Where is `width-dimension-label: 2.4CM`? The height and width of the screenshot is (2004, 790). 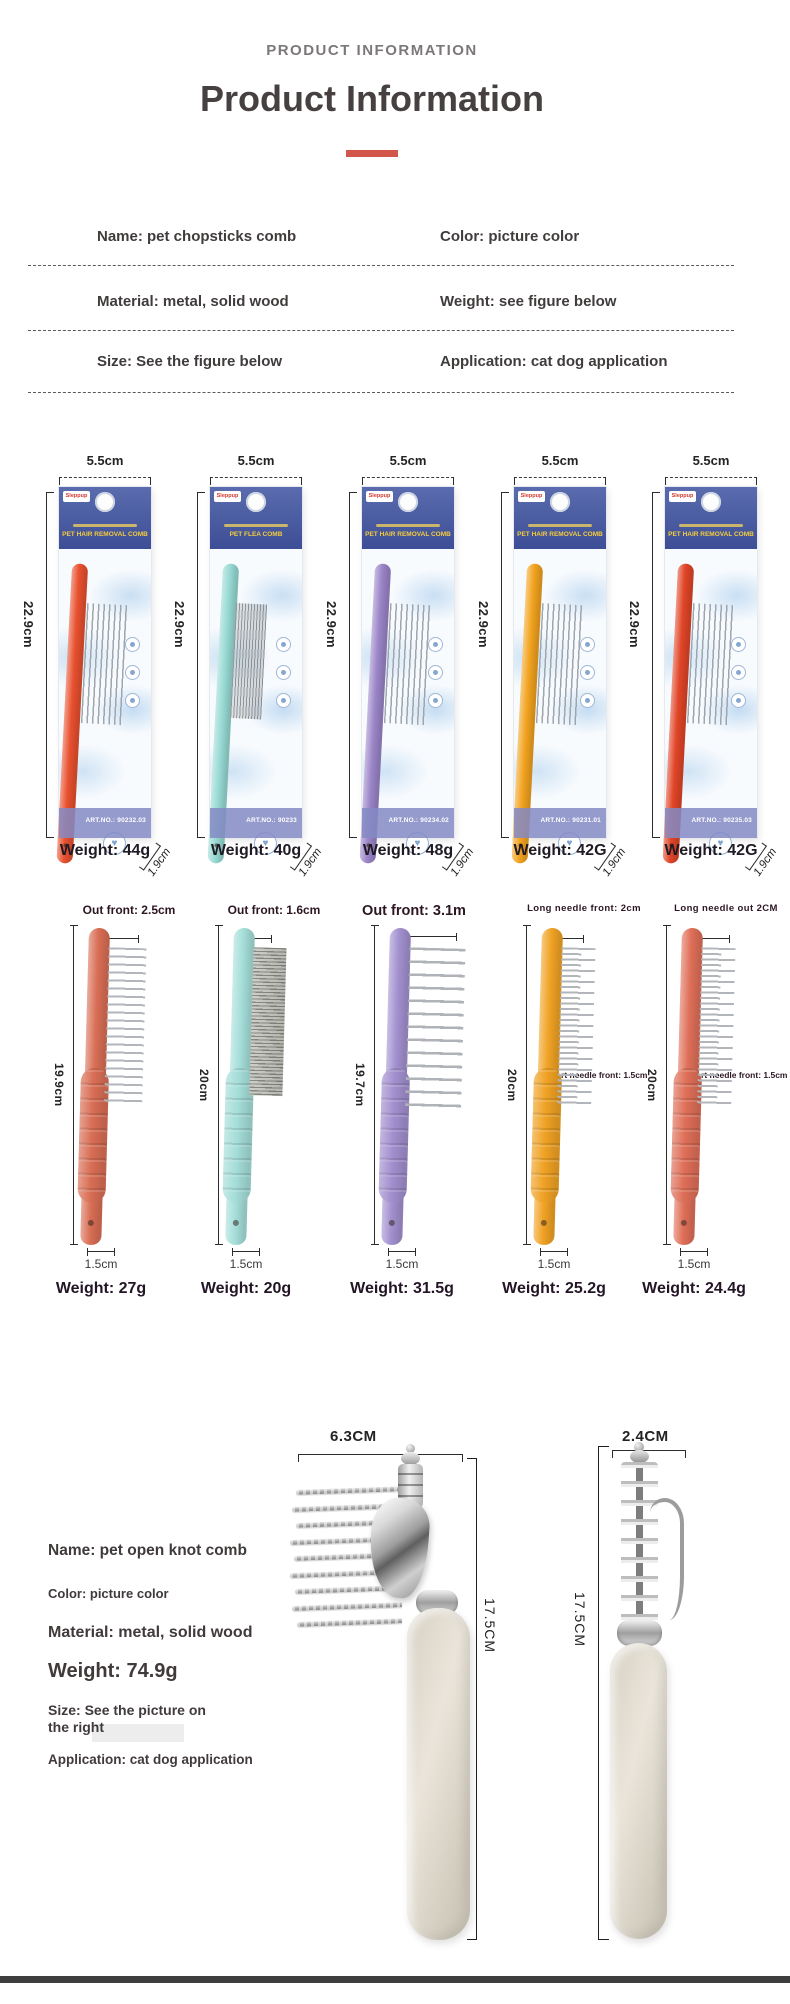
width-dimension-label: 2.4CM is located at coordinates (645, 1436).